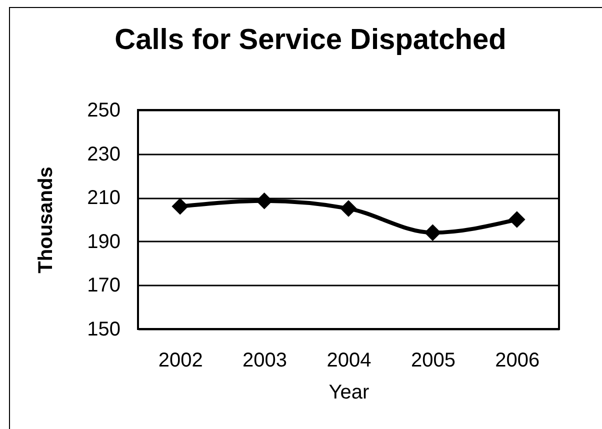  Describe the element at coordinates (103, 241) in the screenshot. I see `y-tick-label: 190` at that location.